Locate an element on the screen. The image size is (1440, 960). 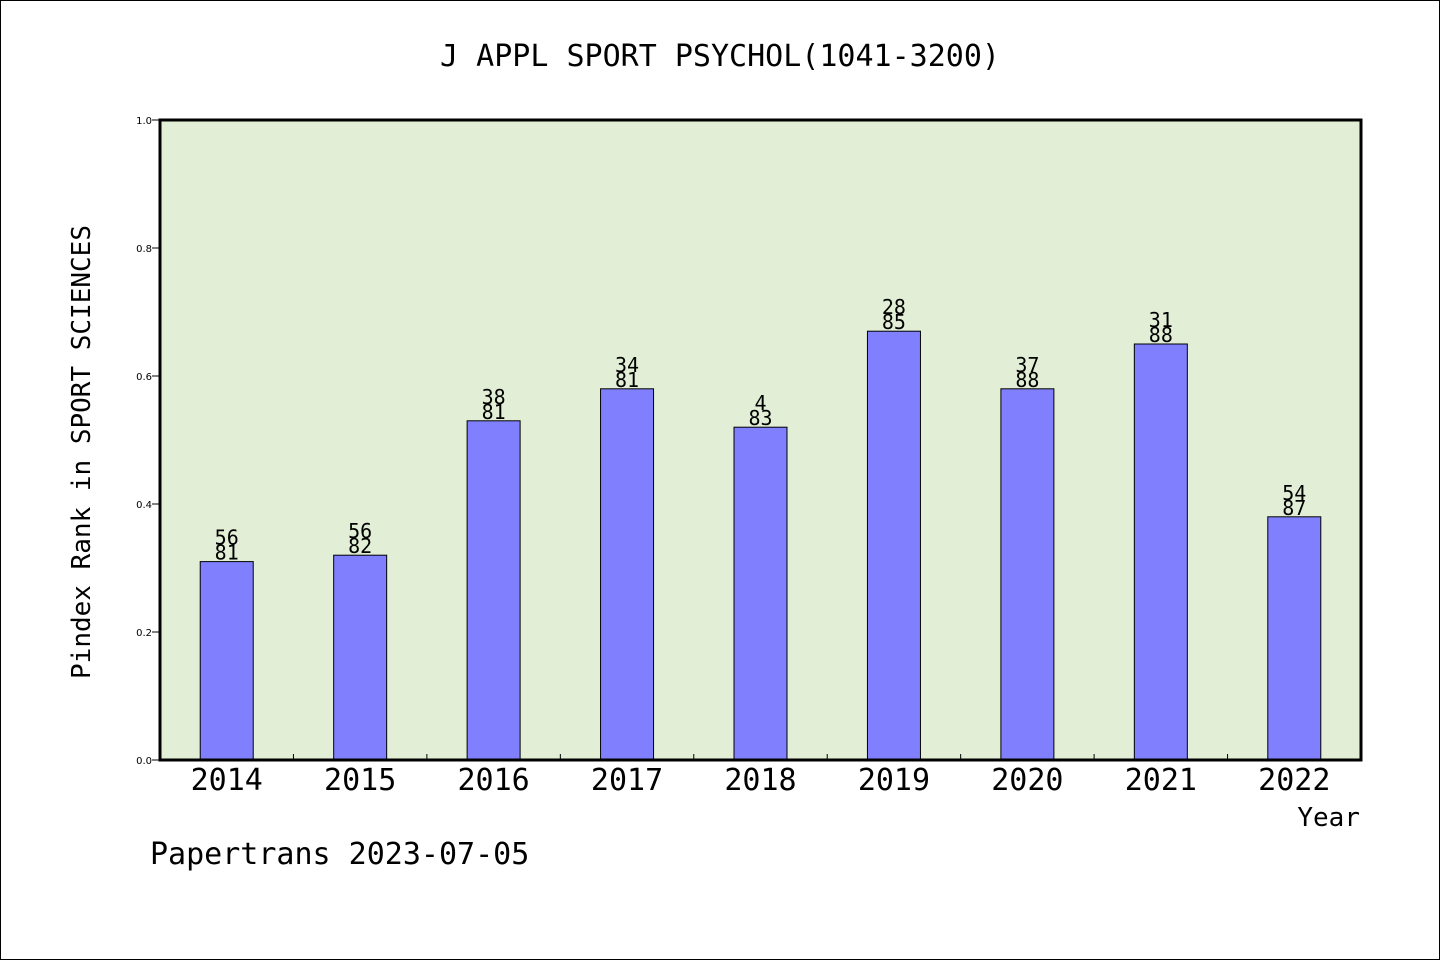
chart-title: J APPL SPORT PSYCHOL(1041-3200) is located at coordinates (720, 56).